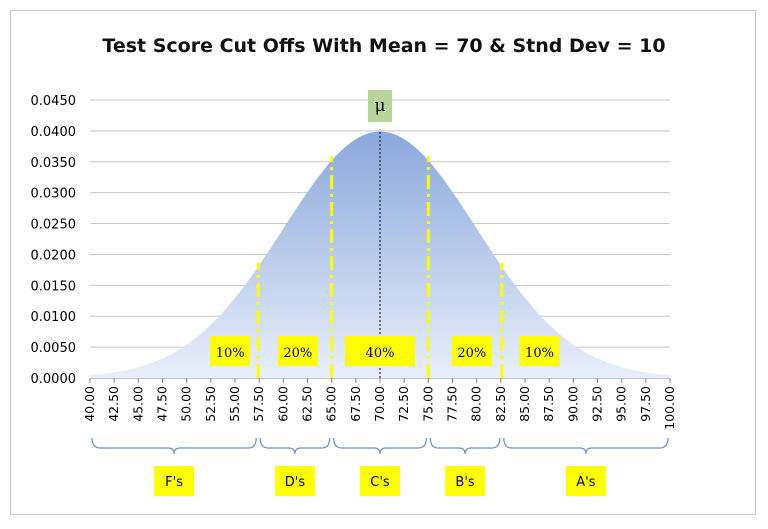  I want to click on y-tick-label: 0.0450, so click(54, 101).